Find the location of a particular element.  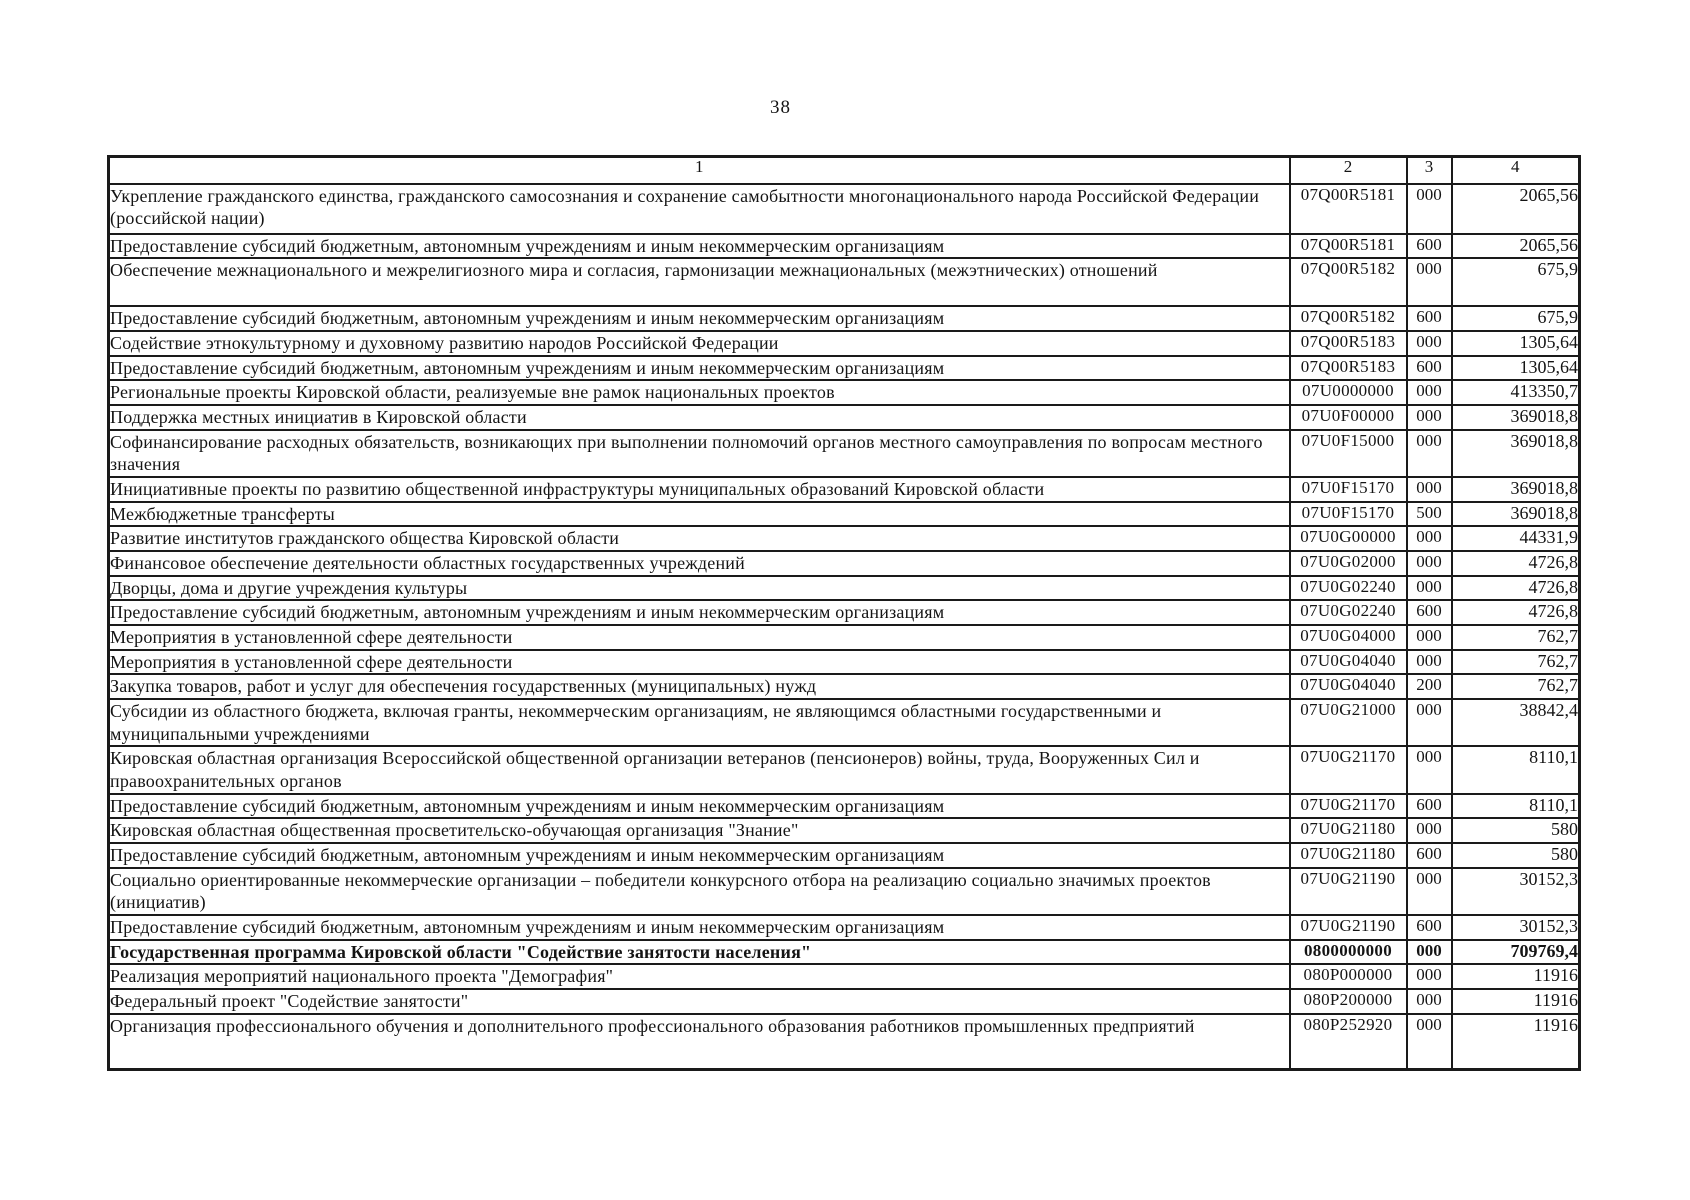

page-number: 38 is located at coordinates (780, 107).